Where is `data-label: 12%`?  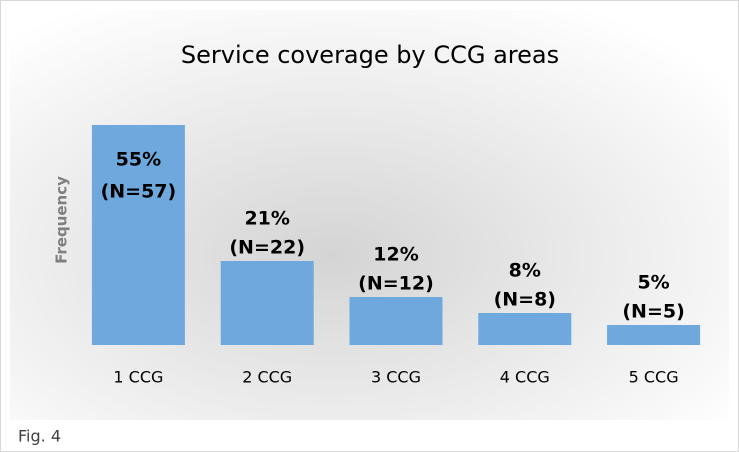
data-label: 12% is located at coordinates (395, 255).